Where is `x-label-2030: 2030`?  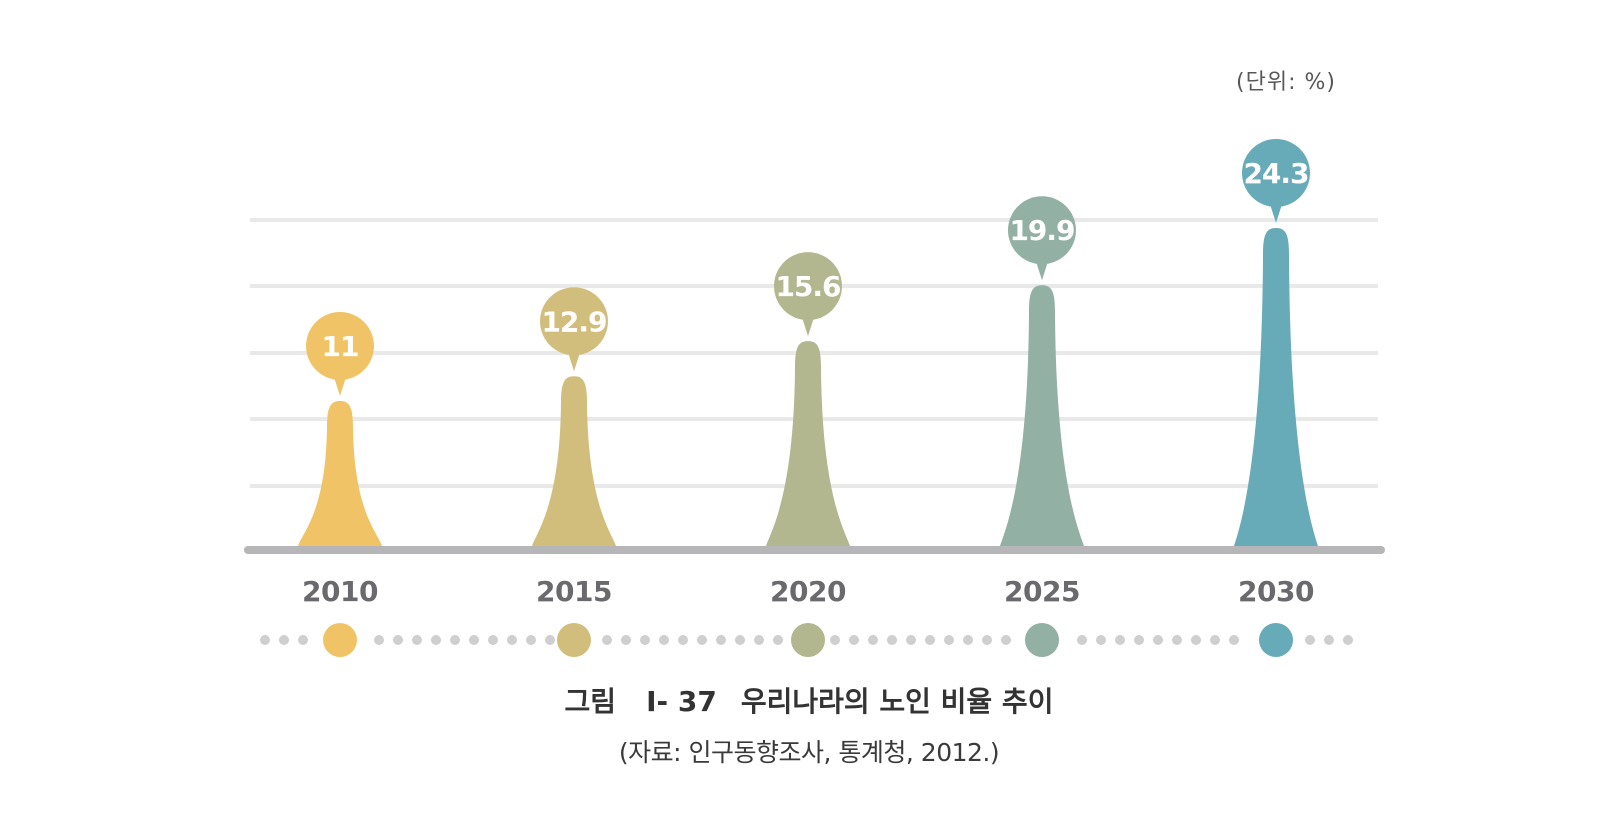 x-label-2030: 2030 is located at coordinates (1276, 591).